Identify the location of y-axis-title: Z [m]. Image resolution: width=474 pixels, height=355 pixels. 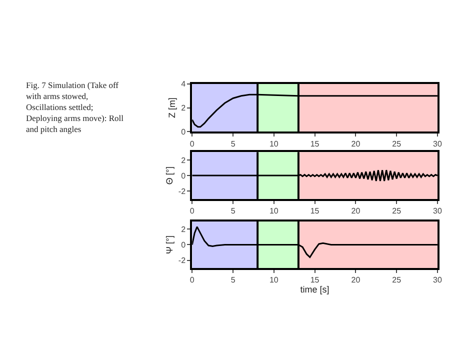
(171, 108).